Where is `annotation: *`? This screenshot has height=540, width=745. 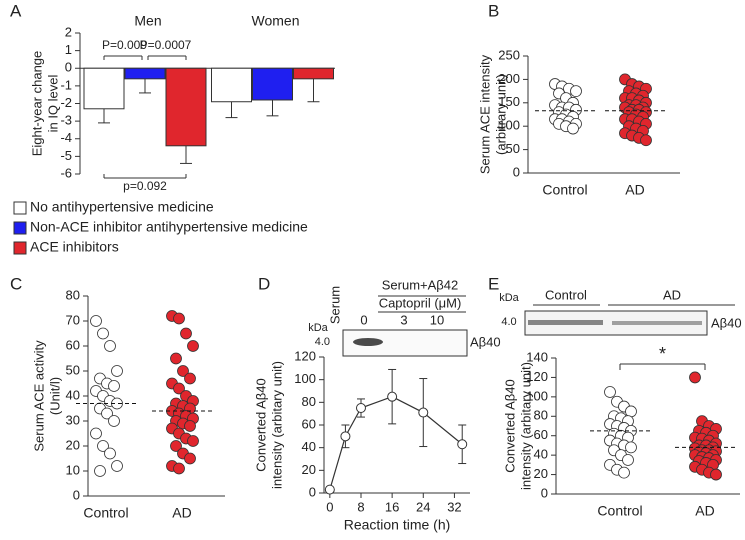 annotation: * is located at coordinates (662, 354).